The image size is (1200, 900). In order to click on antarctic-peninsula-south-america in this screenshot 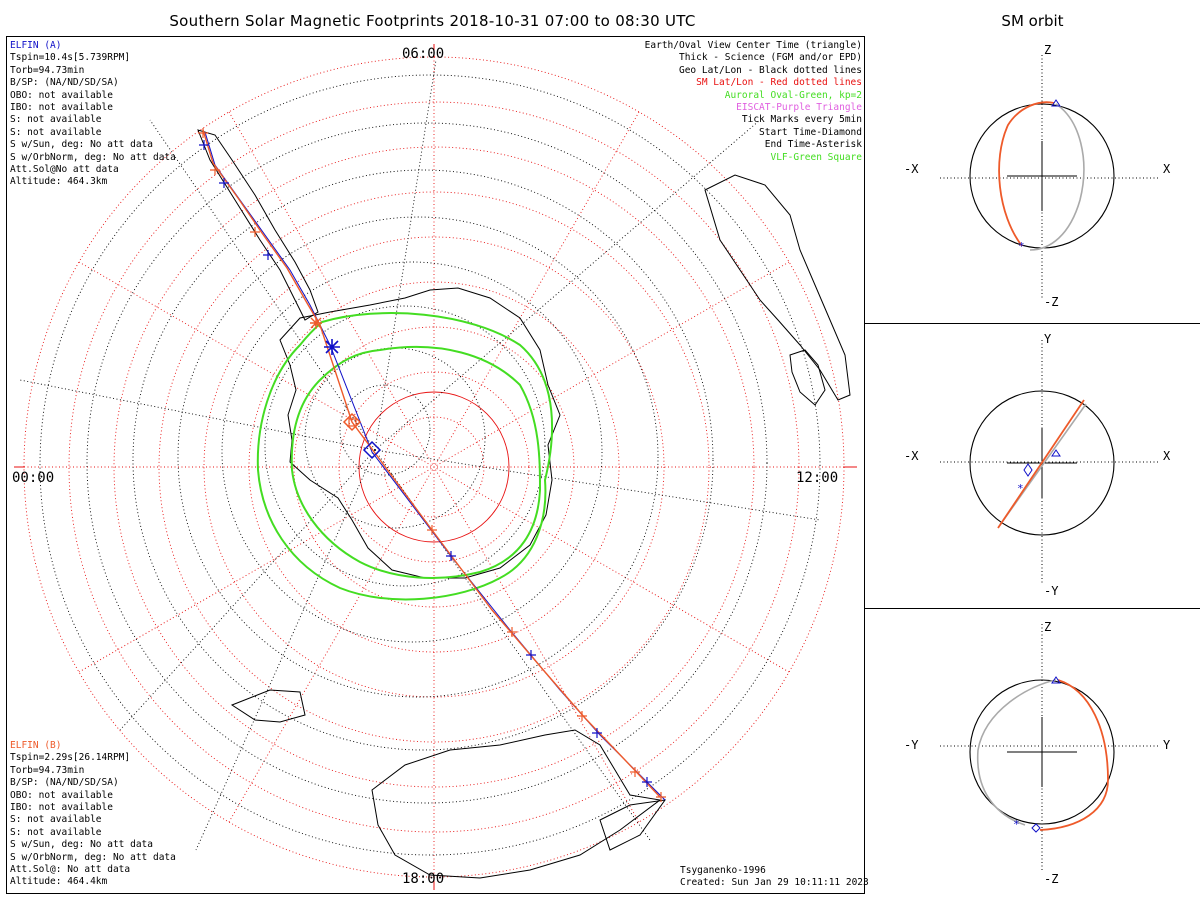, I will do `click(258, 225)`.